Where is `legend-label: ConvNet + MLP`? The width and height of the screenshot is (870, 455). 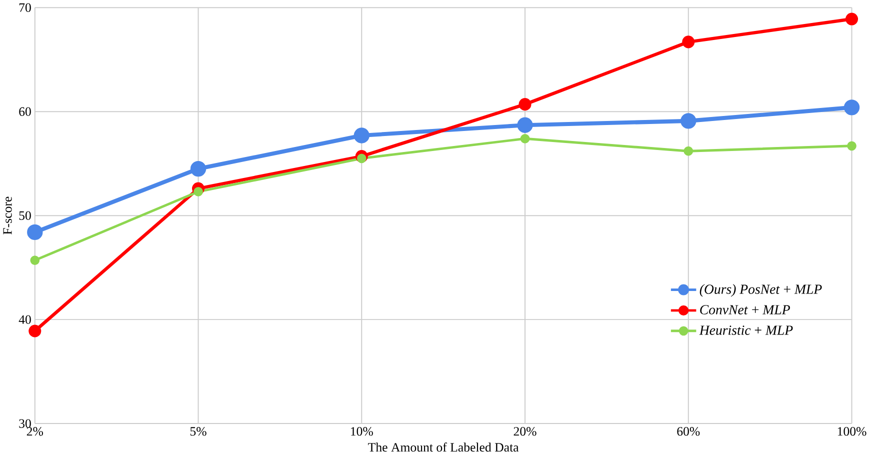 legend-label: ConvNet + MLP is located at coordinates (745, 309).